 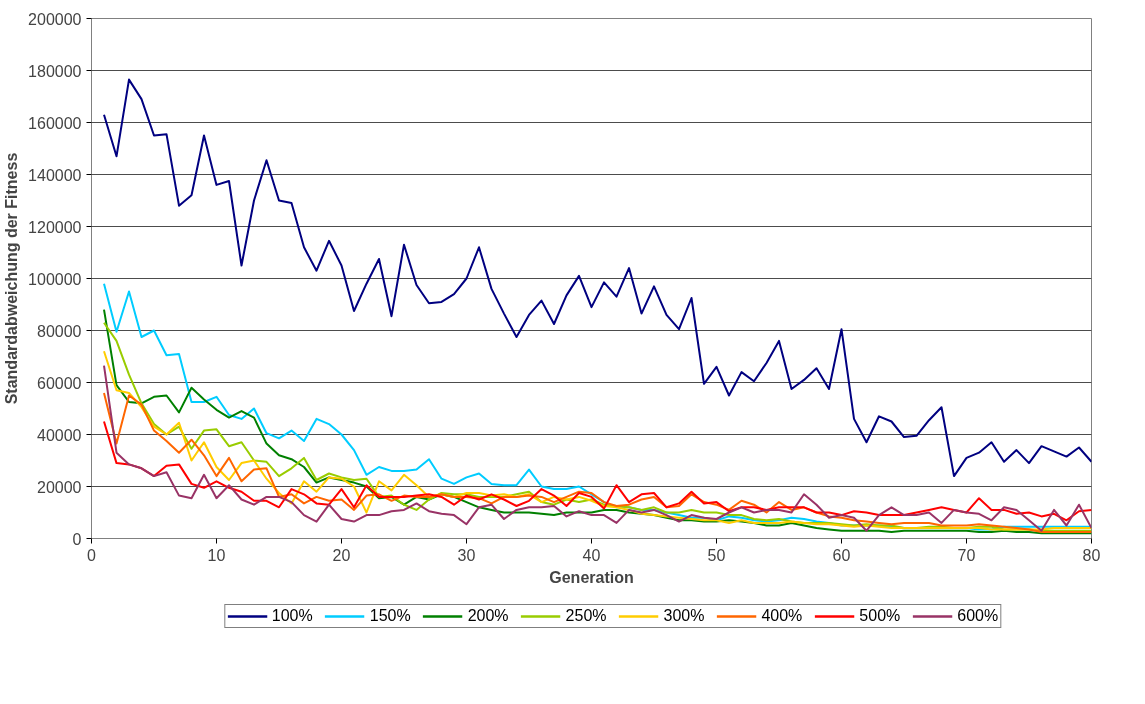 What do you see at coordinates (591, 555) in the screenshot?
I see `x-tick-label: 40` at bounding box center [591, 555].